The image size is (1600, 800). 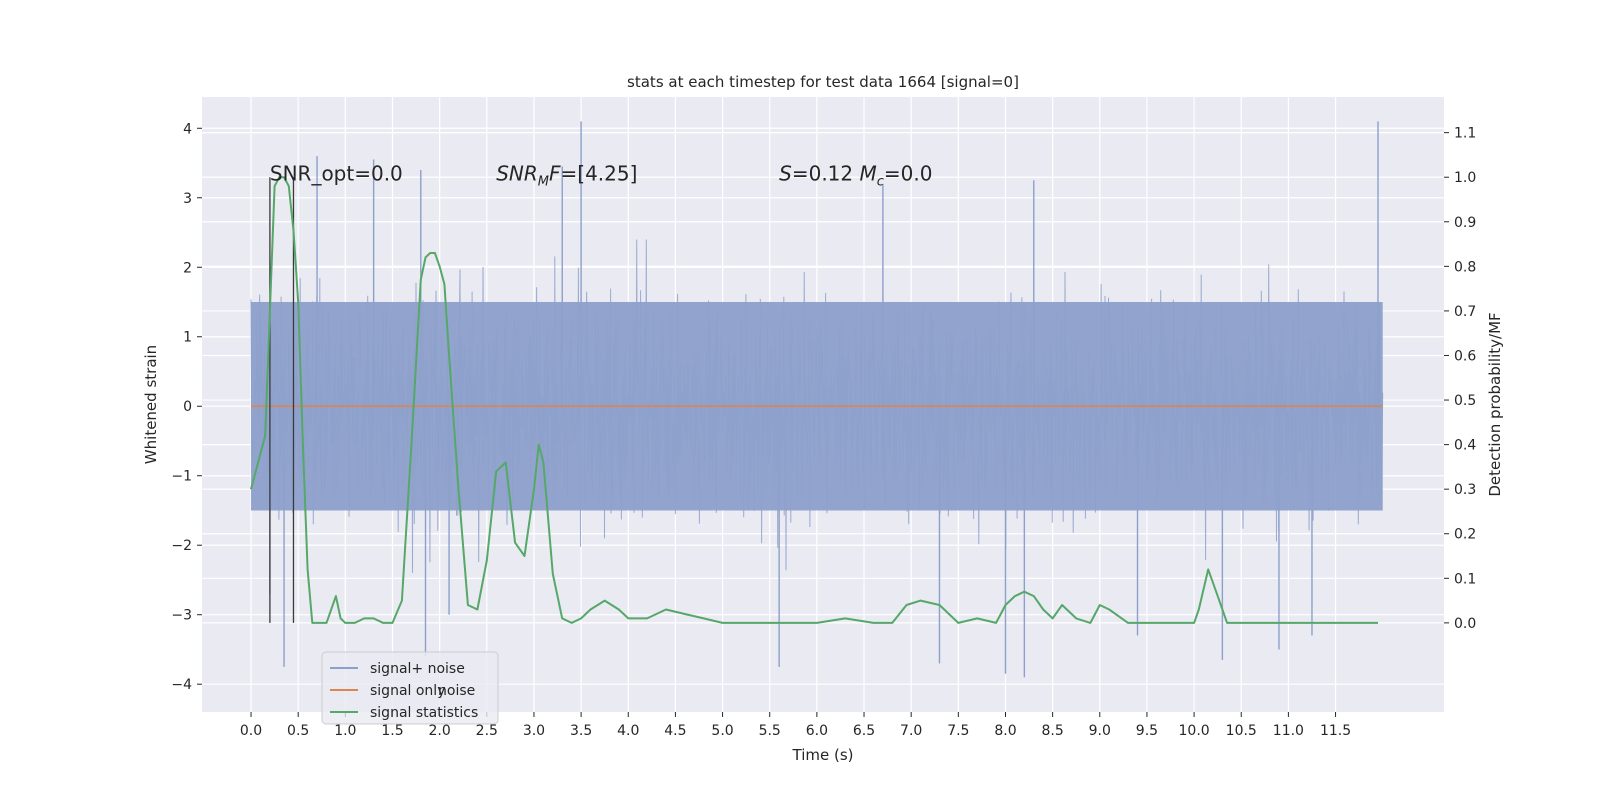 What do you see at coordinates (581, 731) in the screenshot?
I see `x-tick-label: 3.5` at bounding box center [581, 731].